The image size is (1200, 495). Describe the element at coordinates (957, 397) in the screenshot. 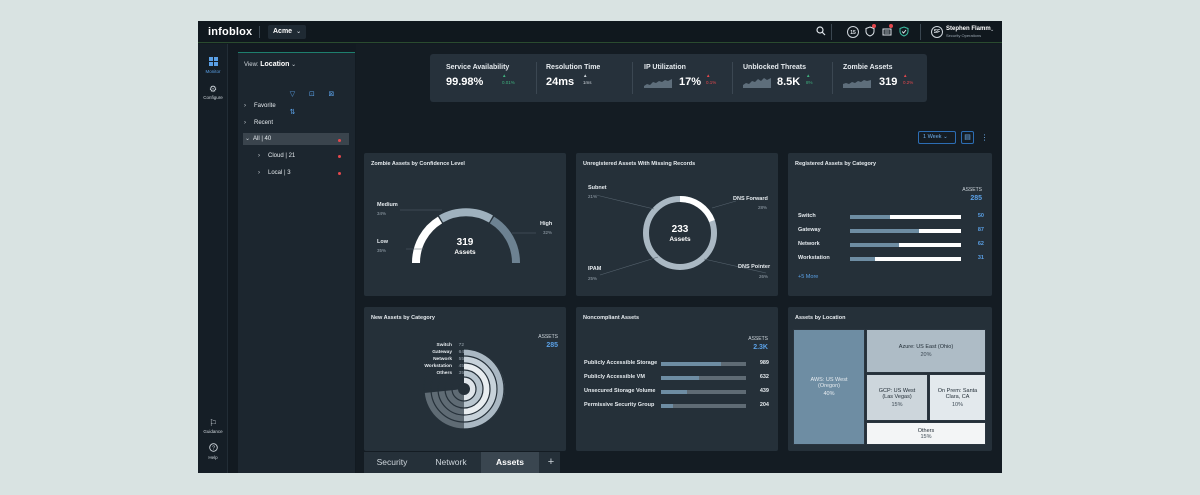

I see `treemap-cell-on-prem: On Prem: Santa Clara, CA 10%` at that location.